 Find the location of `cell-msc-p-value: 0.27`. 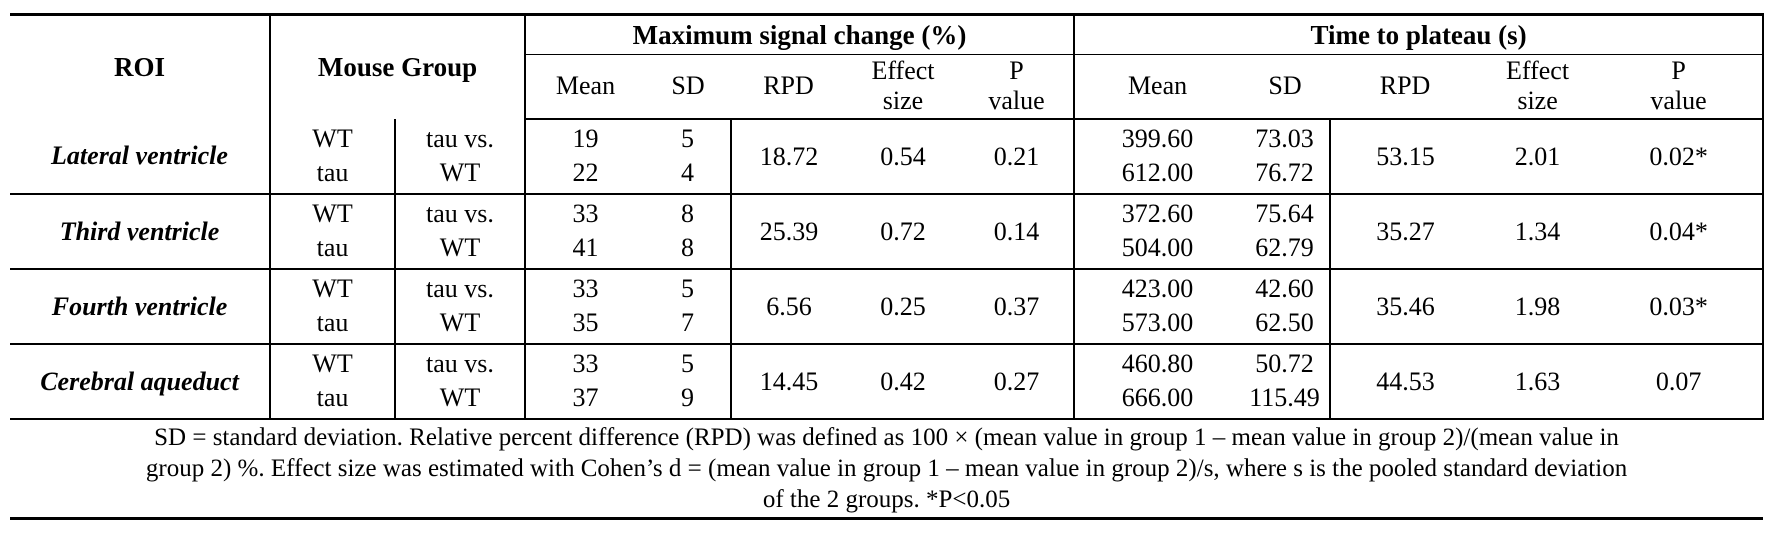

cell-msc-p-value: 0.27 is located at coordinates (1018, 381).